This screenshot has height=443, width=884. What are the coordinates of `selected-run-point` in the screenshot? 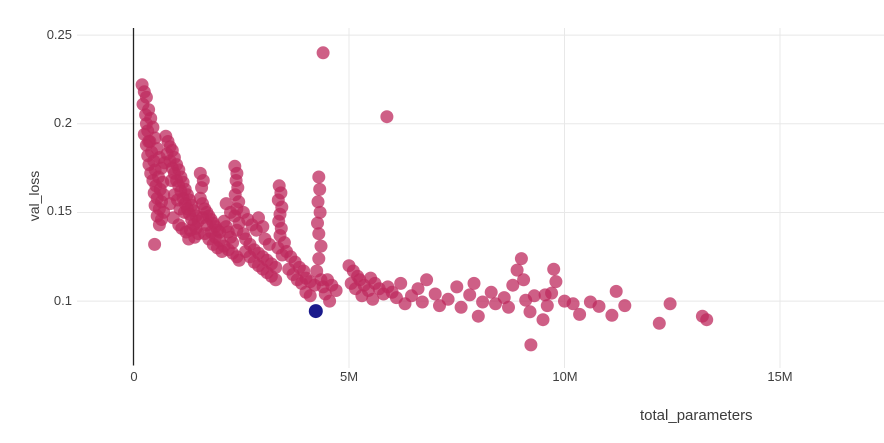 It's located at (315, 311).